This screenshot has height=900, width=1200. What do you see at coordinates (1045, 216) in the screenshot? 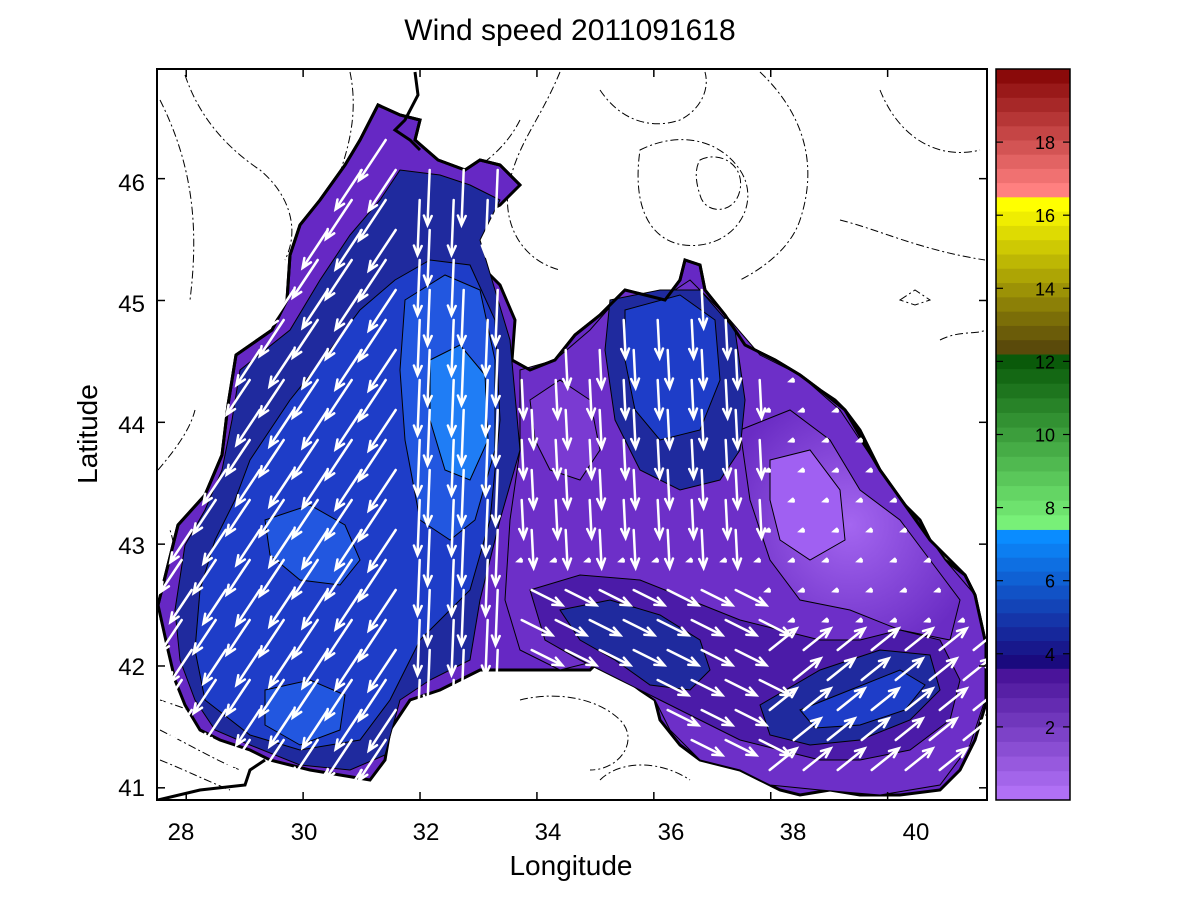
I see `colorbar-tick-label: 16` at bounding box center [1045, 216].